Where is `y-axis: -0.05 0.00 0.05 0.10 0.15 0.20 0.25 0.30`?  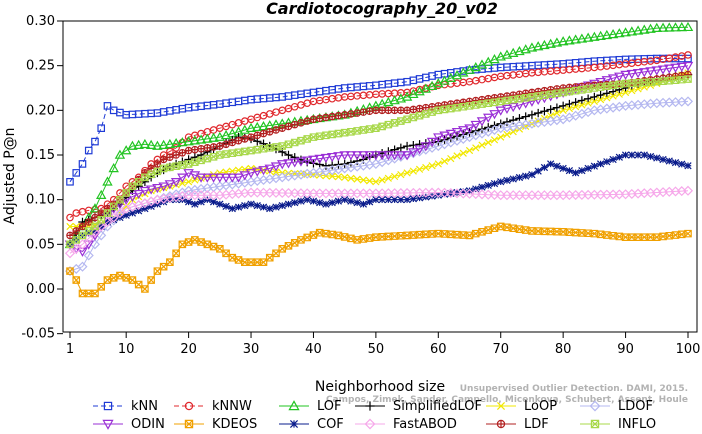
y-axis: -0.05 0.00 0.05 0.10 0.15 0.20 0.25 0.30 is located at coordinates (42, 178).